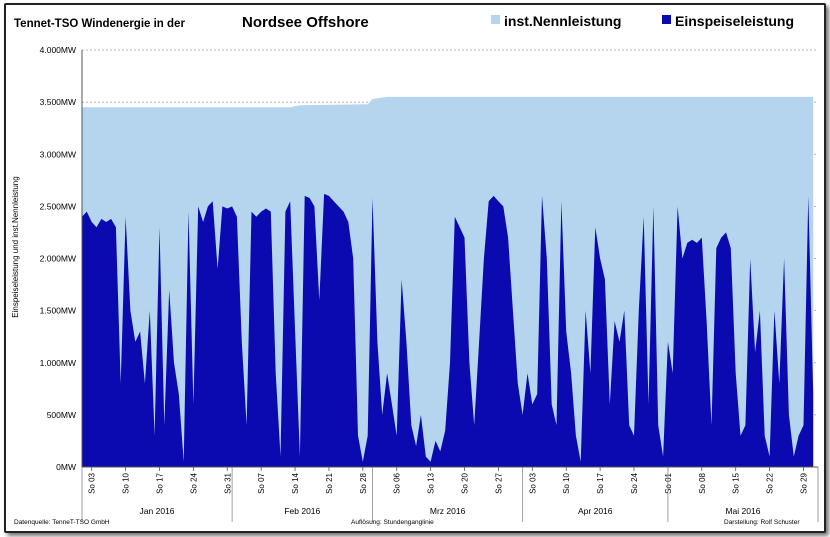 Image resolution: width=830 pixels, height=537 pixels. What do you see at coordinates (62, 522) in the screenshot?
I see `footer-source: Datenquelle: TenneT-TSO GmbH` at bounding box center [62, 522].